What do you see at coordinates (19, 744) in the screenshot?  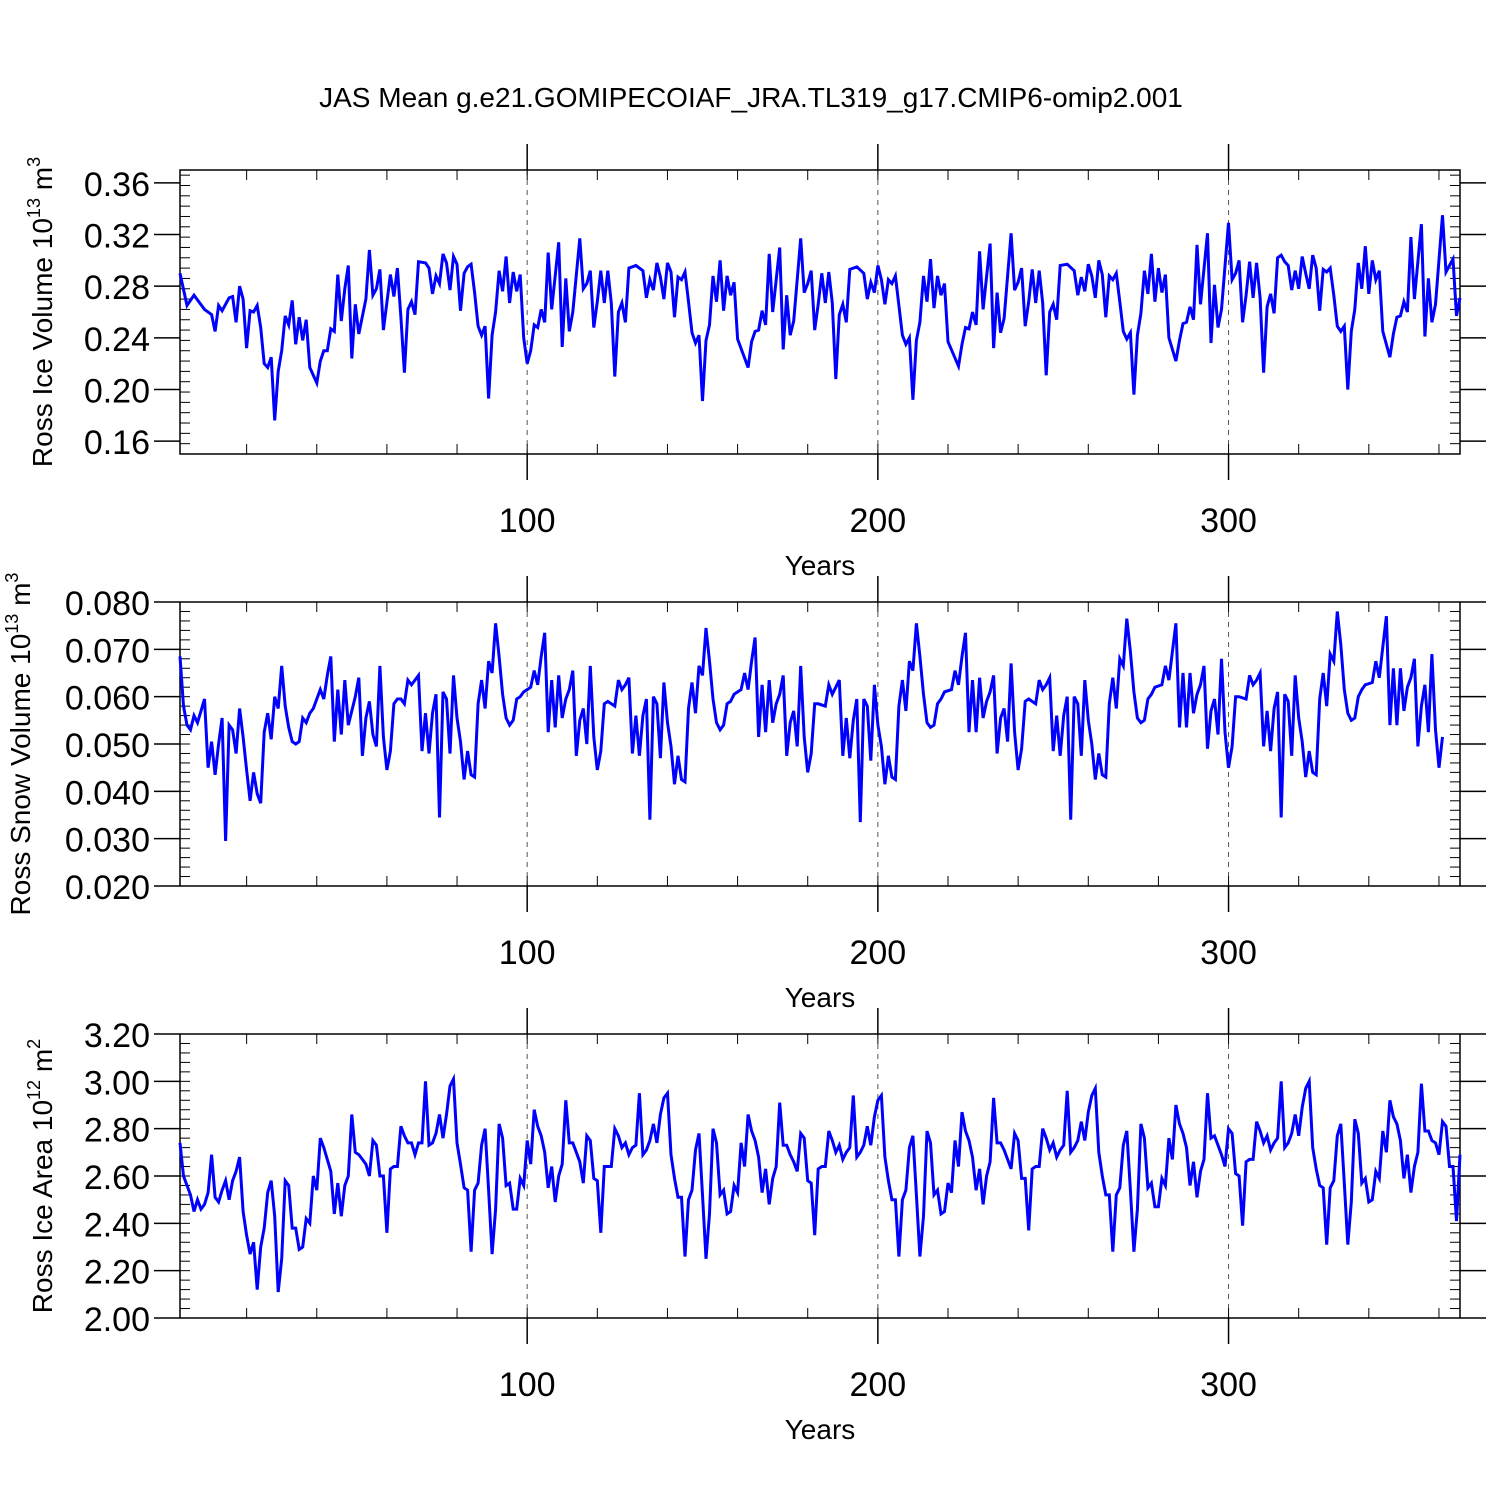 I see `y-axis-label: Ross Snow Volume 1013 m3` at bounding box center [19, 744].